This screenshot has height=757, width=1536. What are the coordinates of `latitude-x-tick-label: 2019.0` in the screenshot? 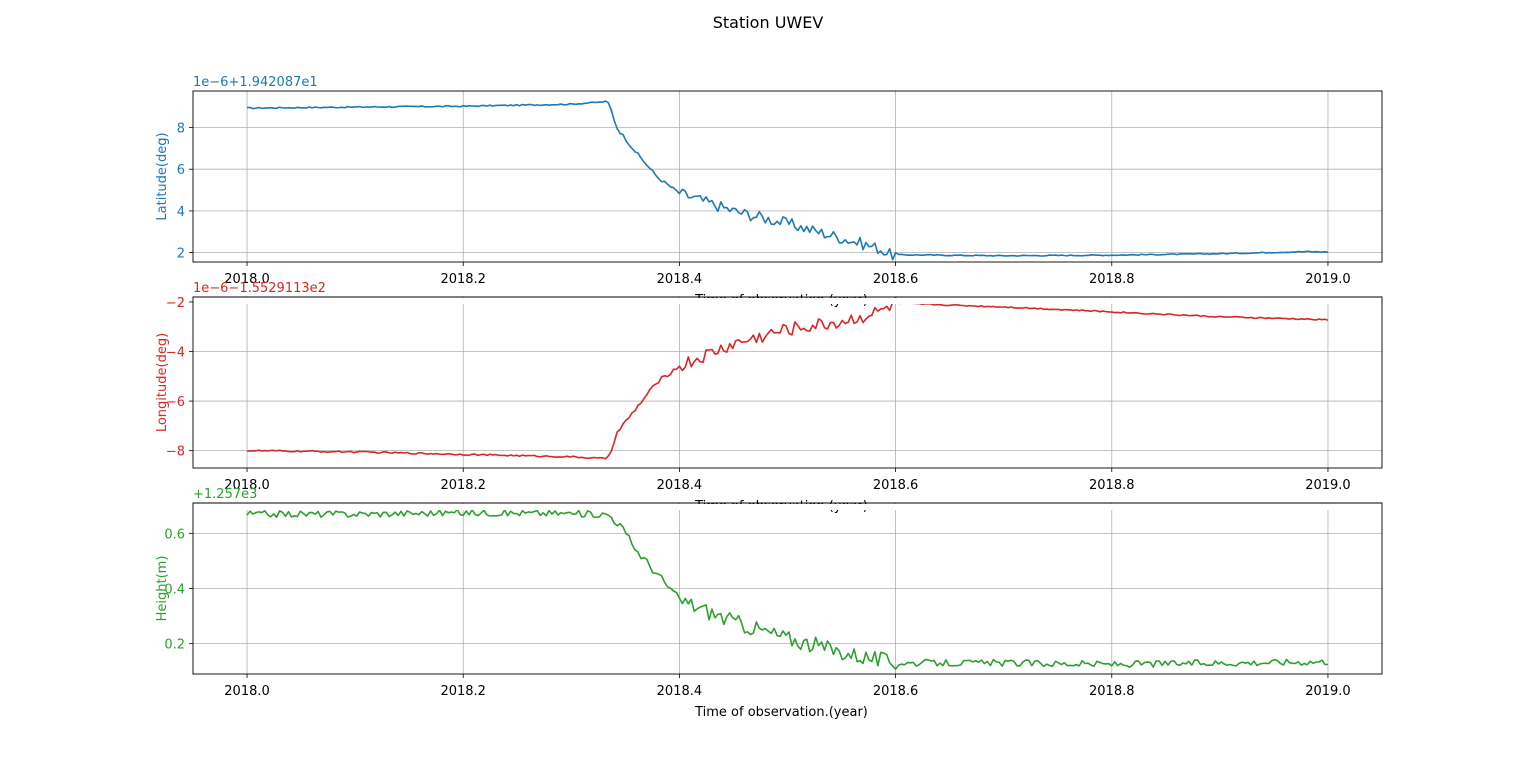 It's located at (1328, 279).